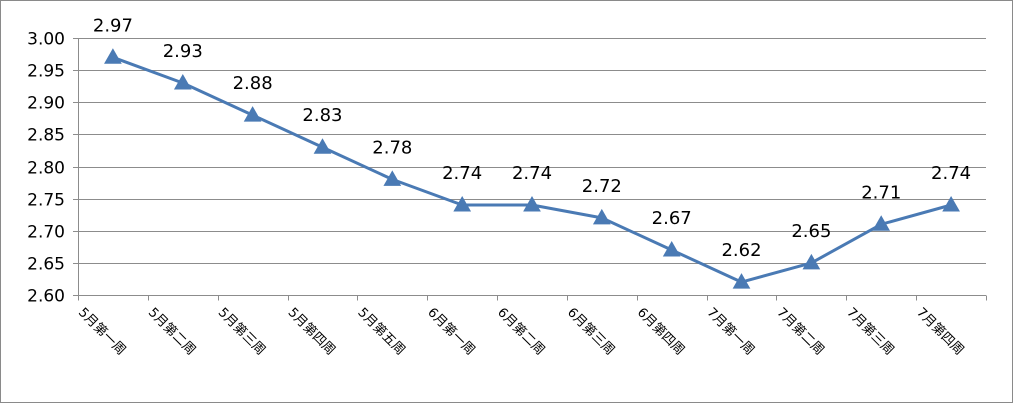  Describe the element at coordinates (253, 83) in the screenshot. I see `data-label: 2.88` at that location.